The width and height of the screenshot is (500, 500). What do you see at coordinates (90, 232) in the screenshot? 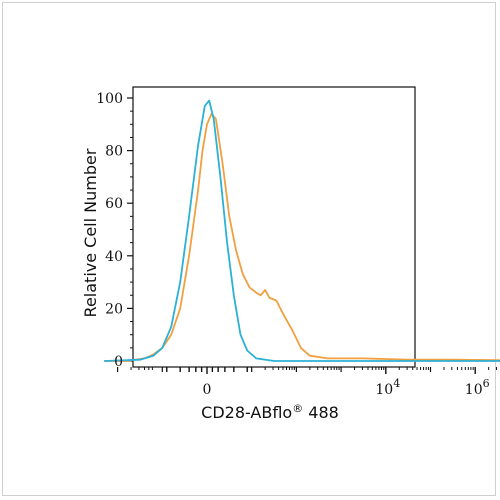
I see `y-axis-label: Relative Cell Number` at bounding box center [90, 232].